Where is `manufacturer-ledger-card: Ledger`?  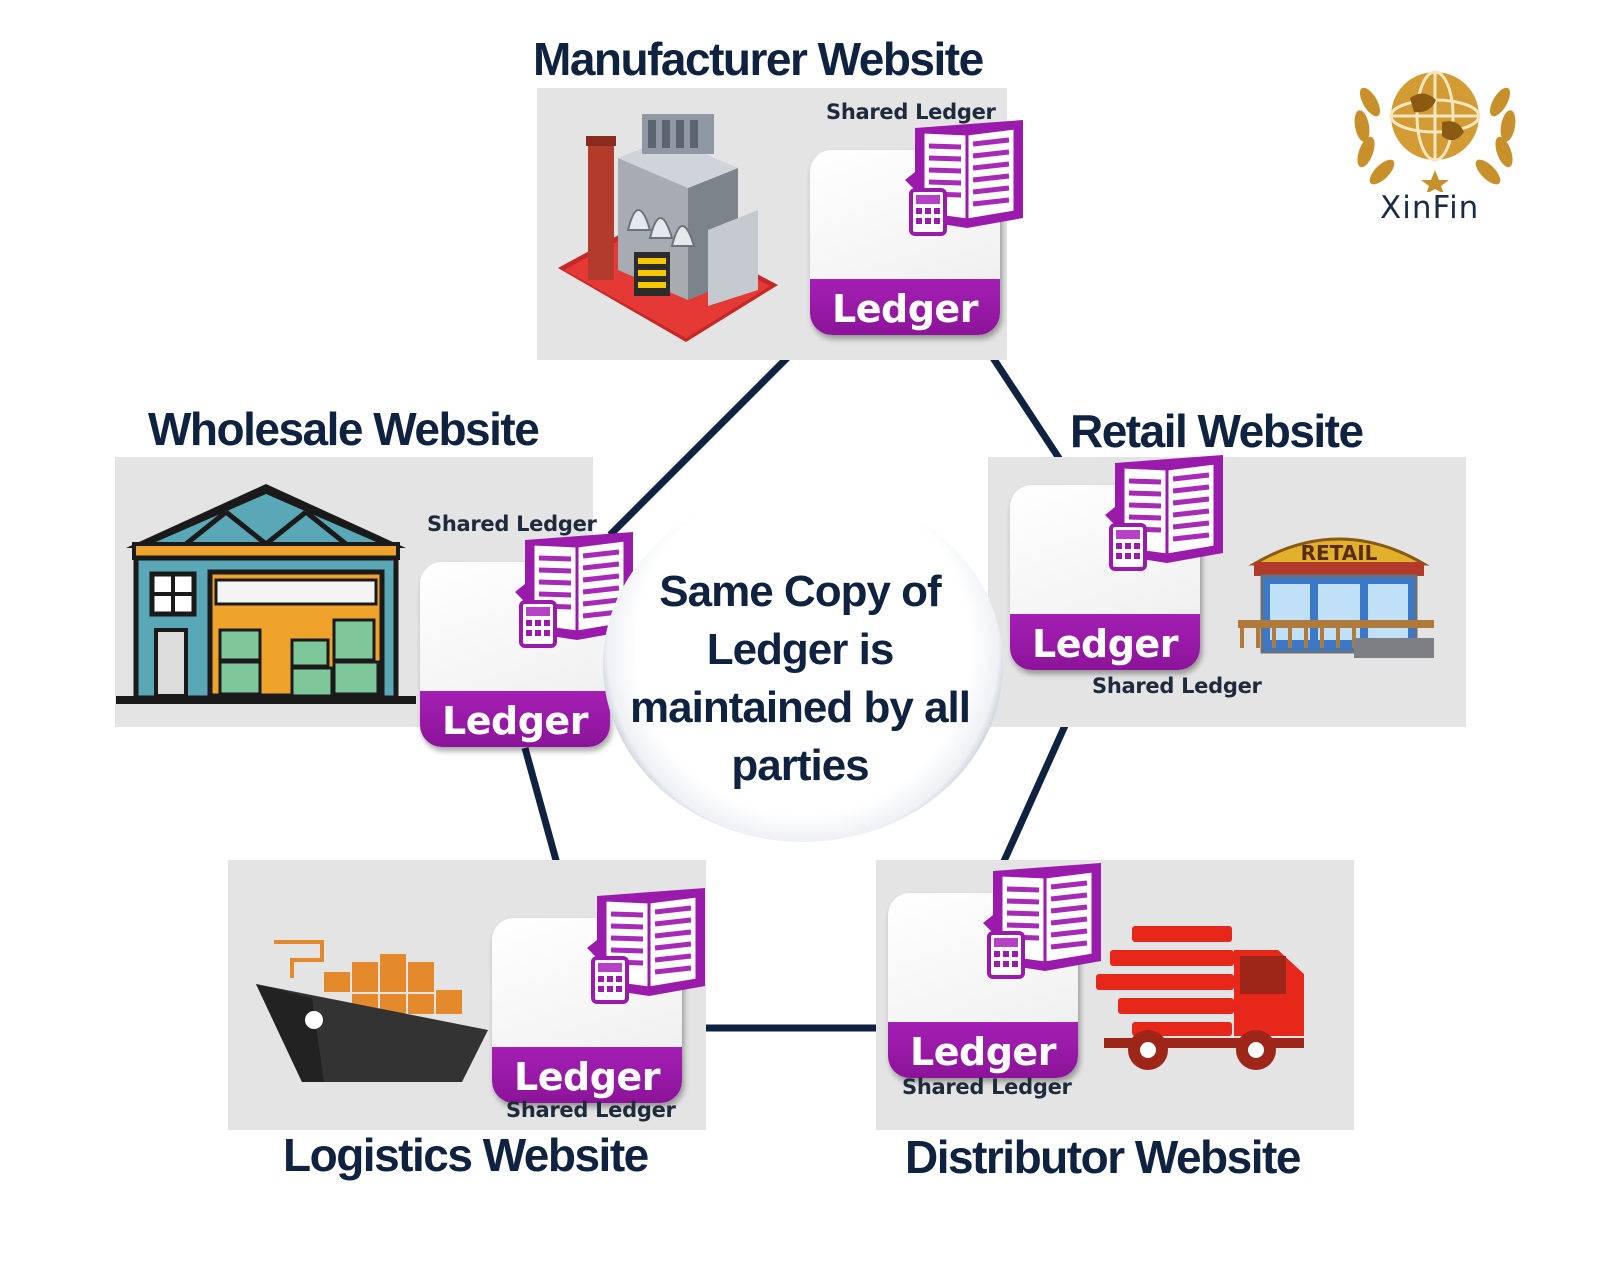 manufacturer-ledger-card: Ledger is located at coordinates (905, 242).